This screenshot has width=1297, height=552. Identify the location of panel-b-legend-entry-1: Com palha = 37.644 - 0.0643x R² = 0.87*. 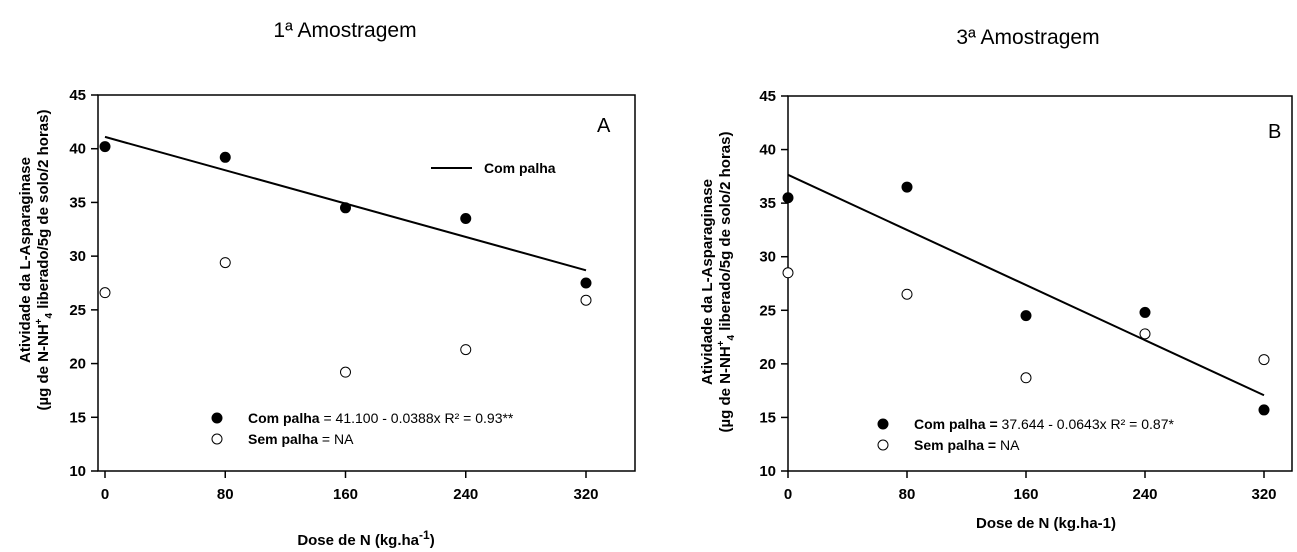
(1044, 424).